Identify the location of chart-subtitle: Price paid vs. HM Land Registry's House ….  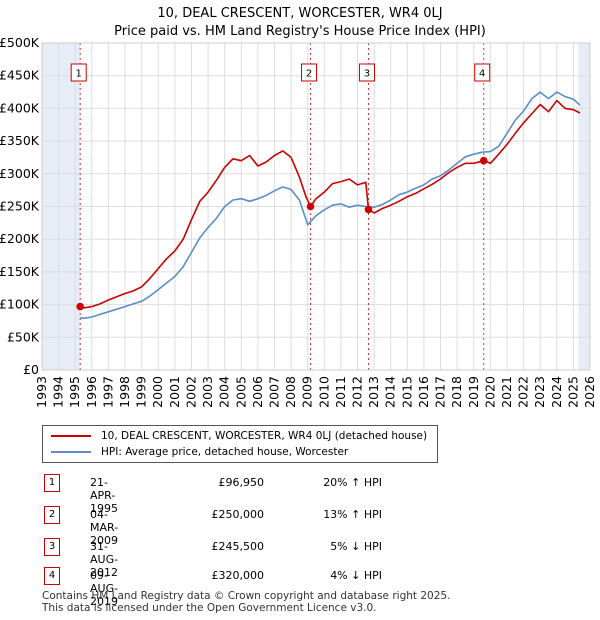
(300, 31).